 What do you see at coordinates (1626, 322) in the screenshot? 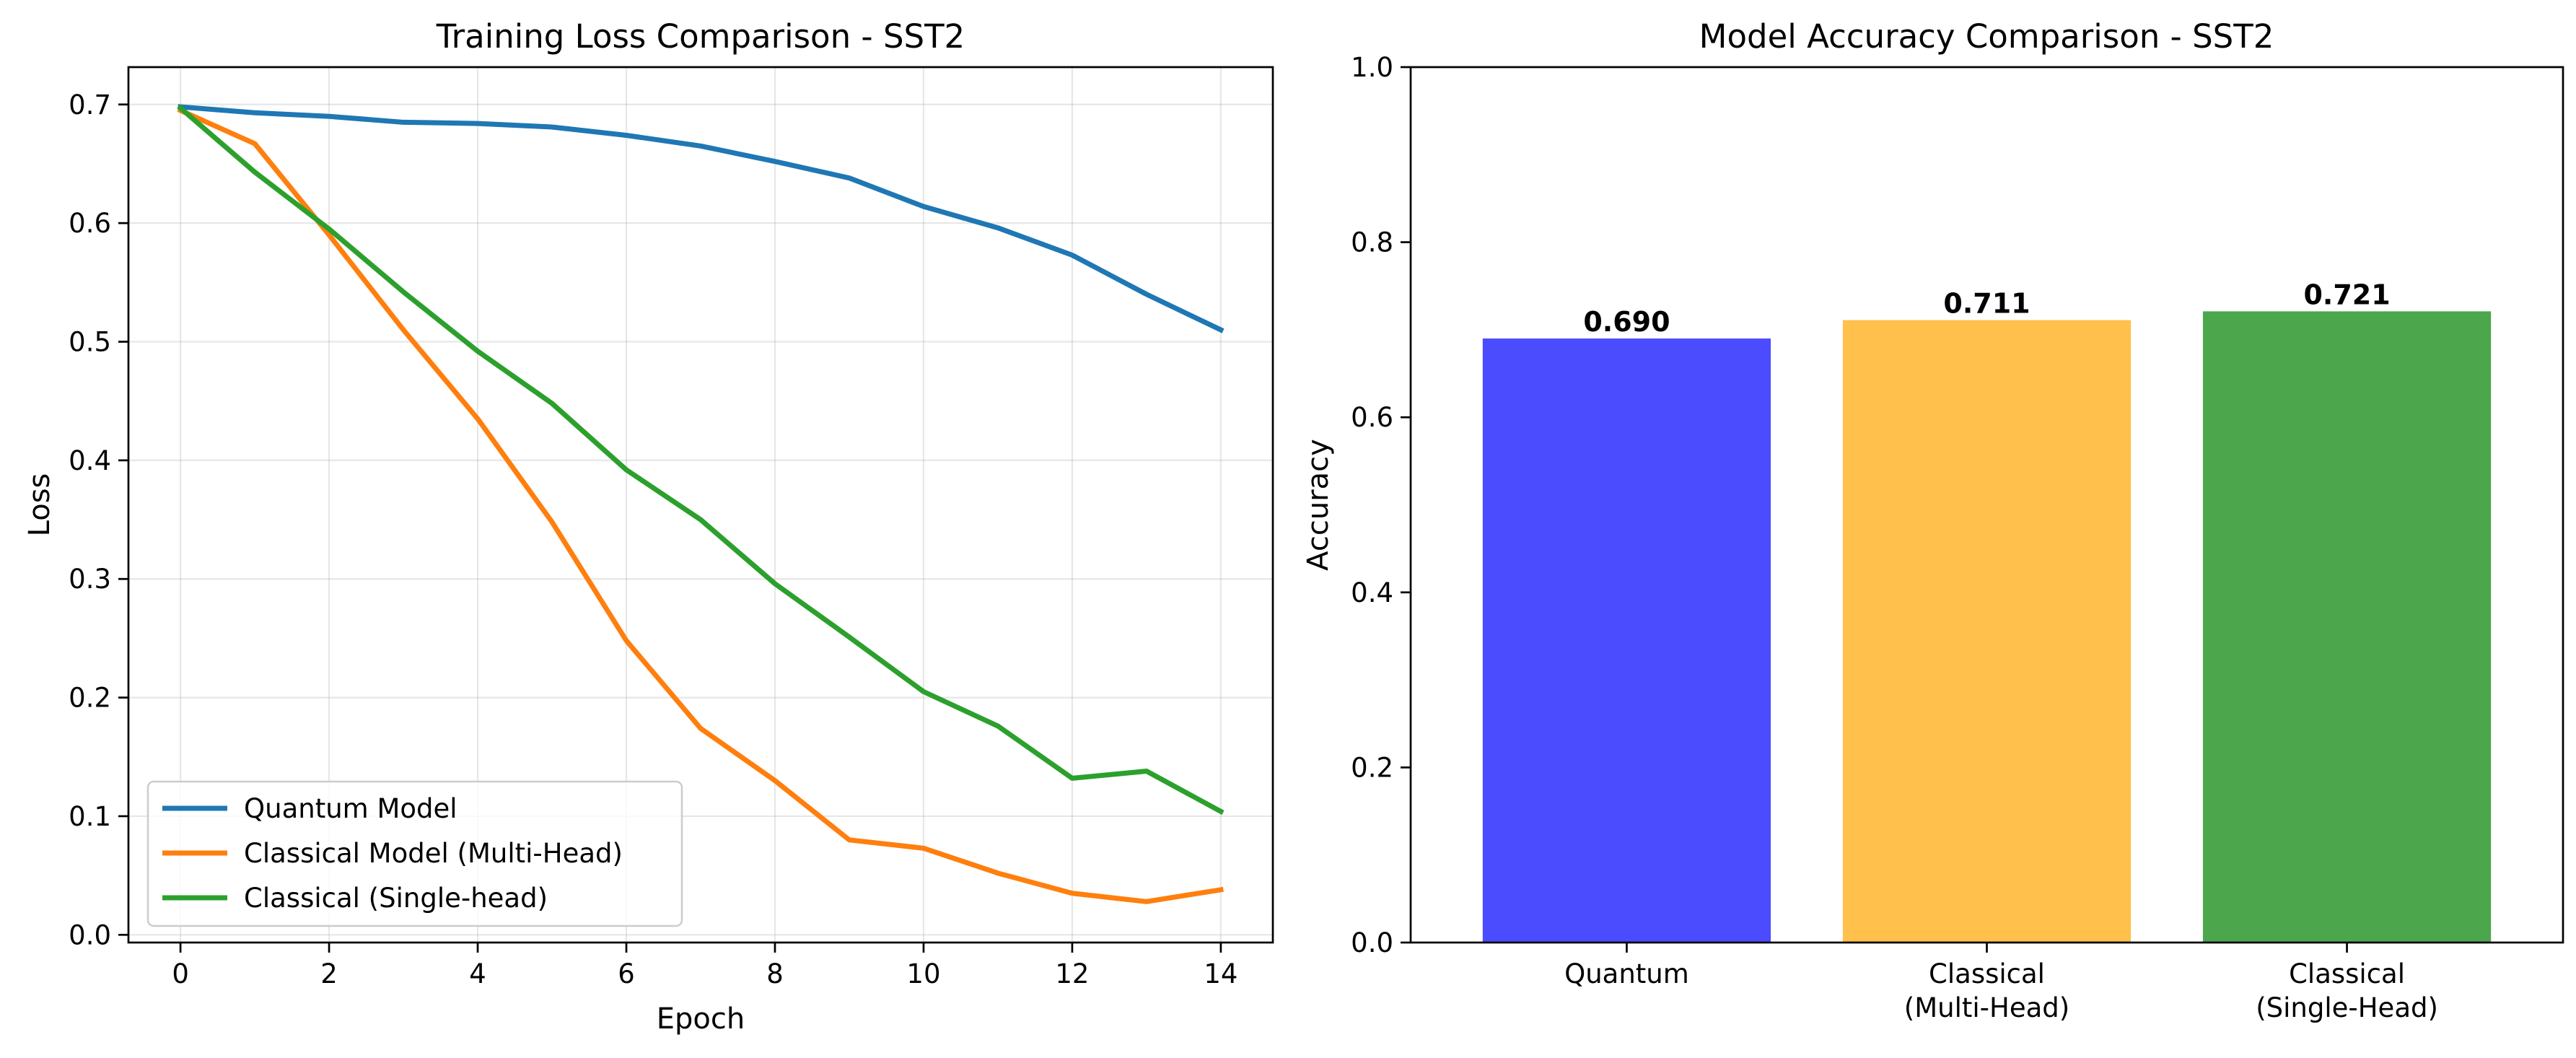
I see `accuracy-value-label-quantum: 0.690` at bounding box center [1626, 322].